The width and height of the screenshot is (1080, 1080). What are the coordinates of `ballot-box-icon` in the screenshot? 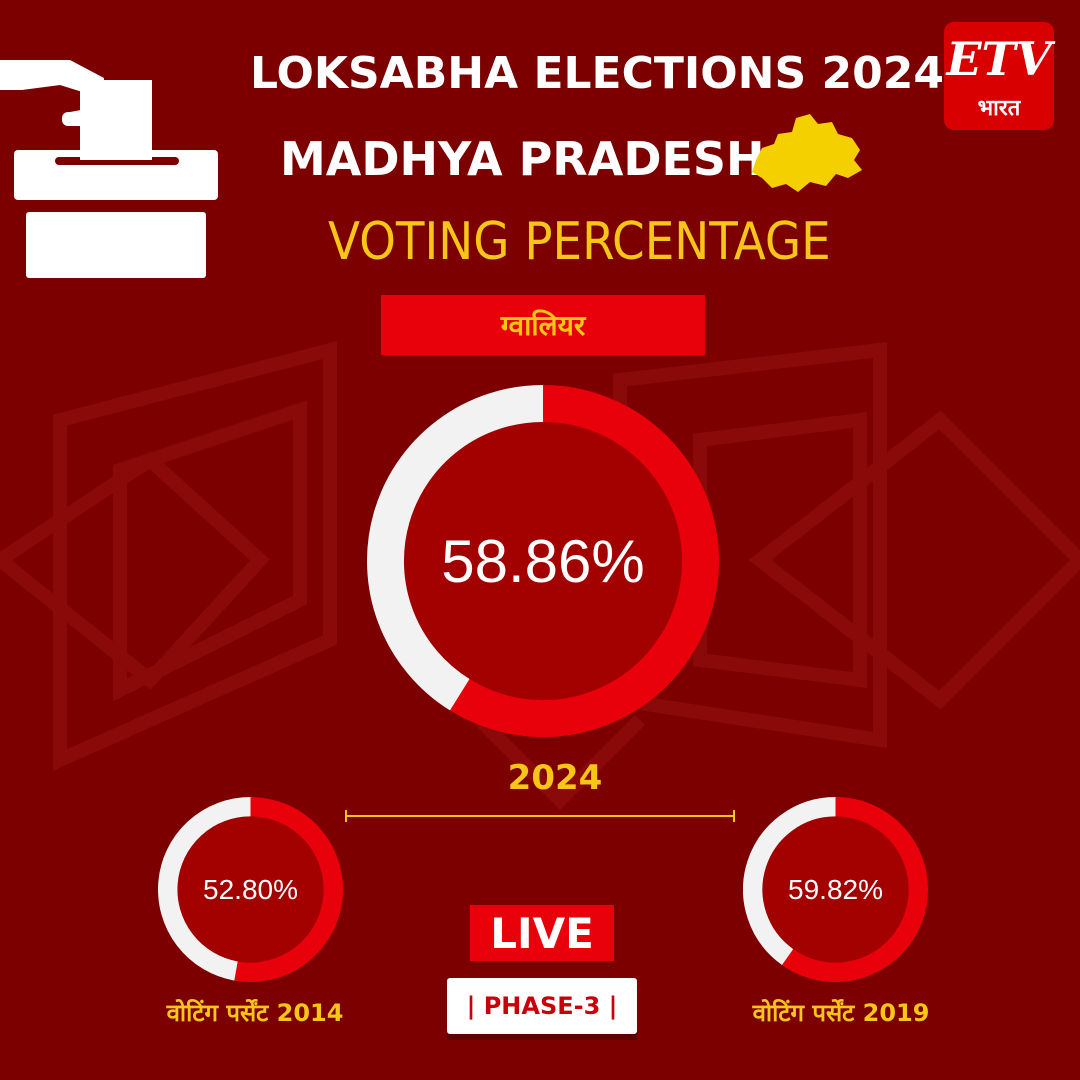 It's located at (109, 169).